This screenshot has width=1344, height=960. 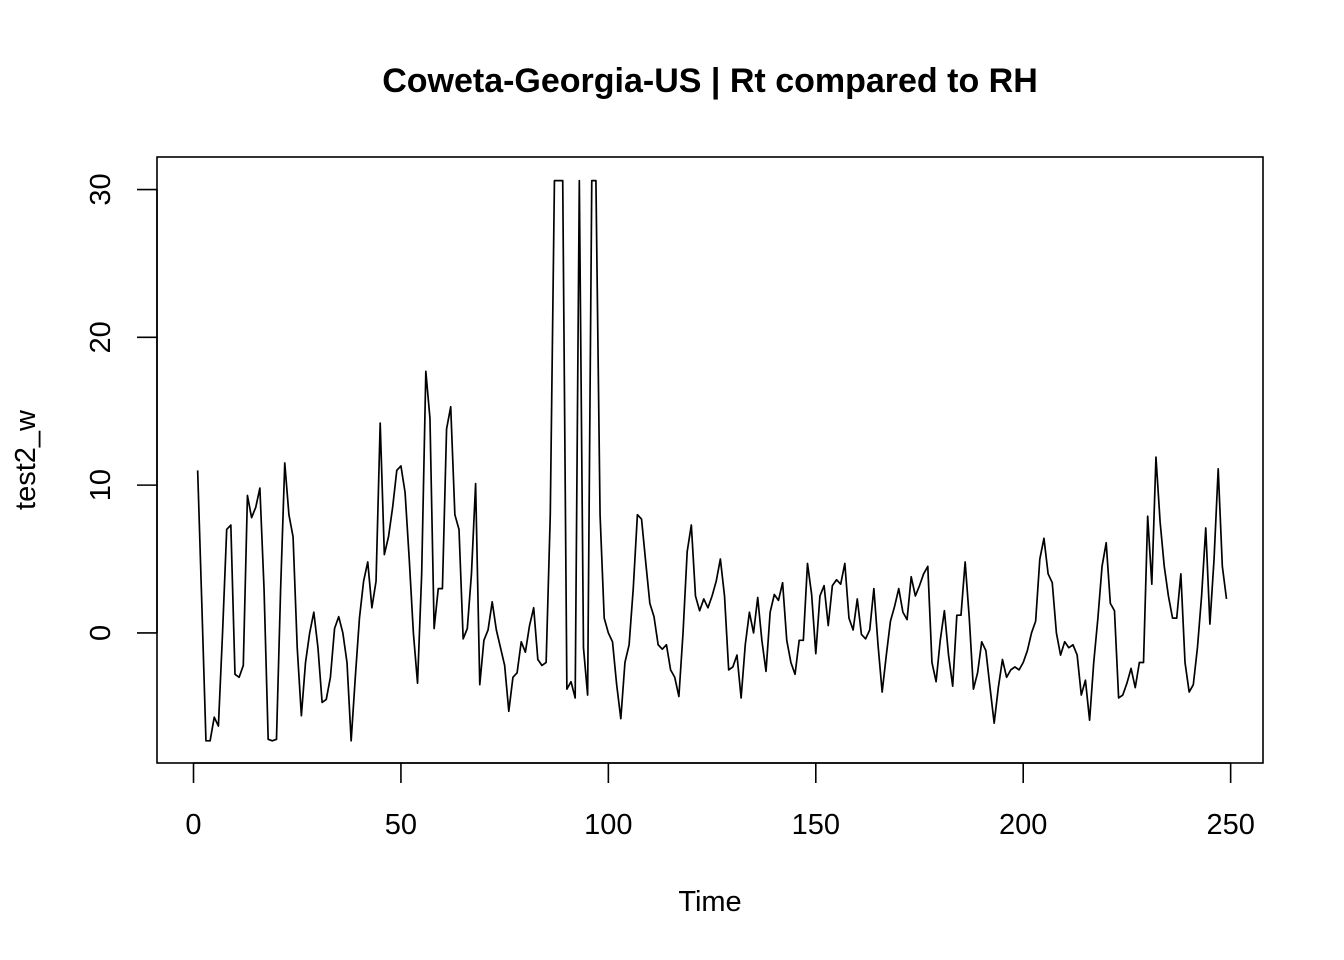 What do you see at coordinates (816, 825) in the screenshot?
I see `x-tick-label: 150` at bounding box center [816, 825].